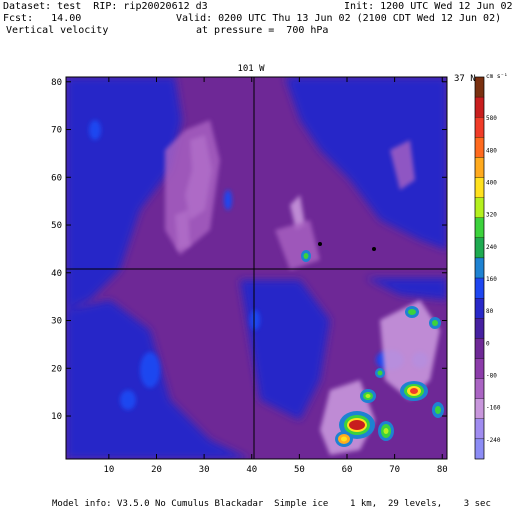  Describe the element at coordinates (204, 470) in the screenshot. I see `x-tick-label: 30` at that location.